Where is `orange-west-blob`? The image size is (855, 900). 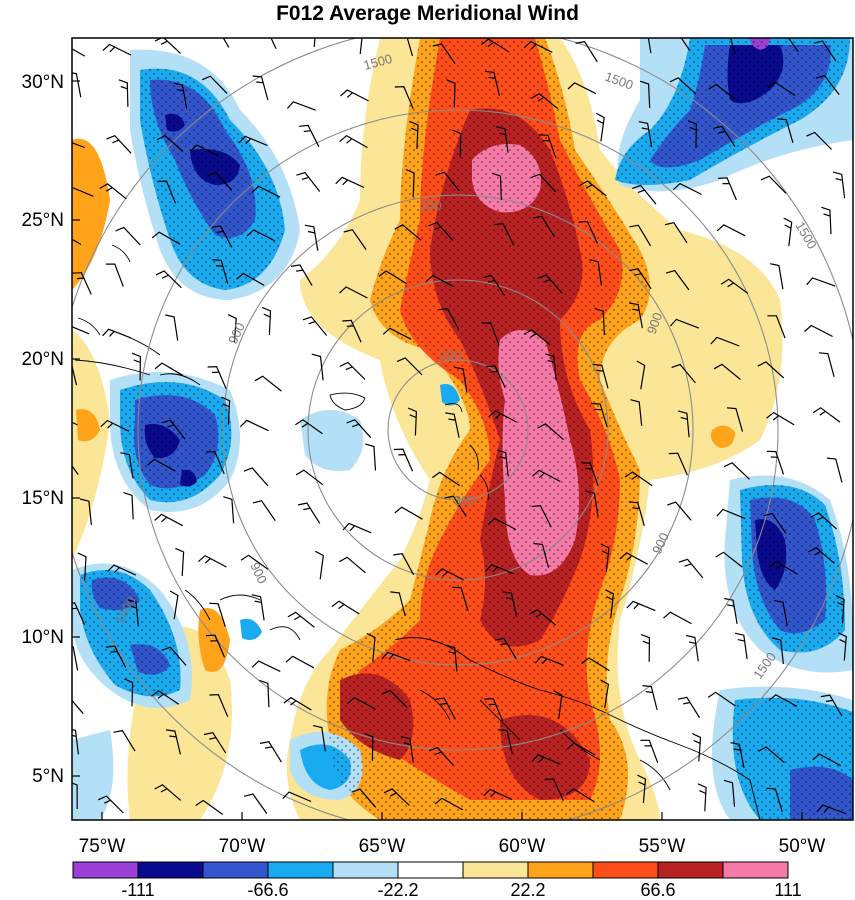 orange-west-blob is located at coordinates (91, 214).